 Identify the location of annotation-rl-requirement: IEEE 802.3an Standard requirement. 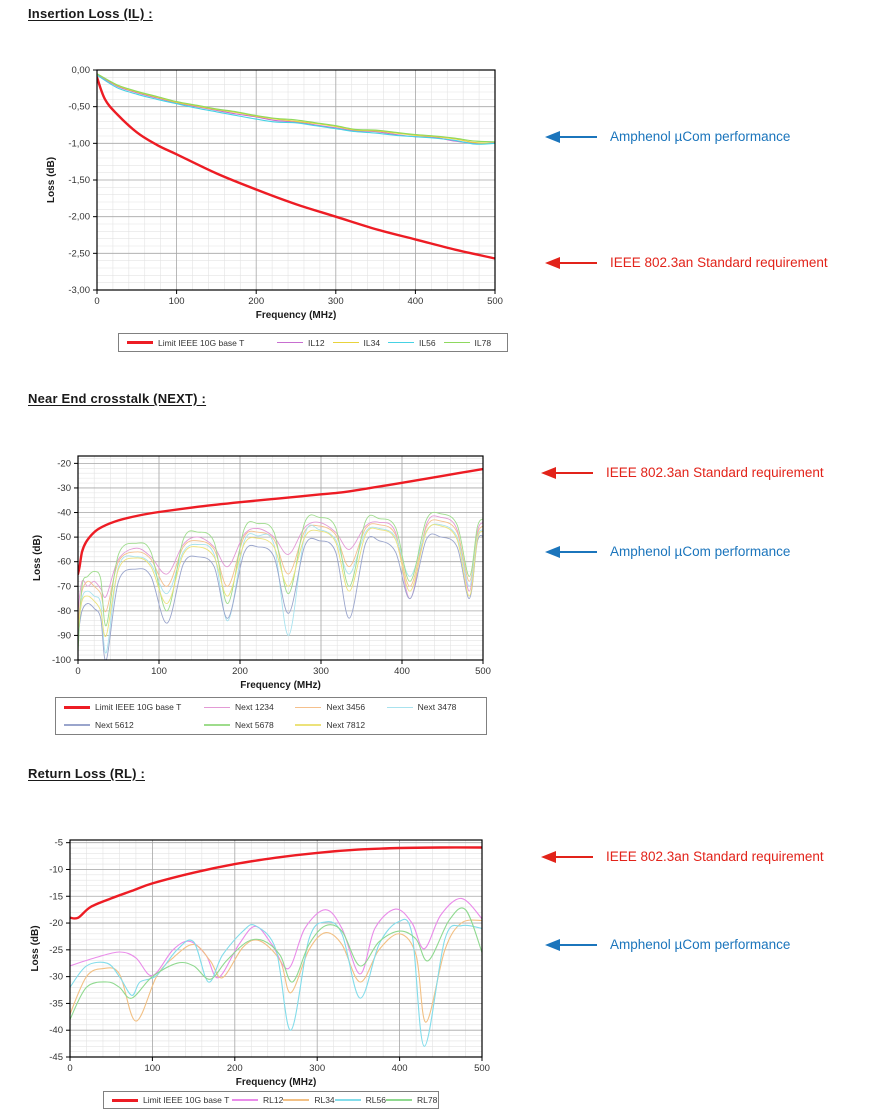
(682, 856).